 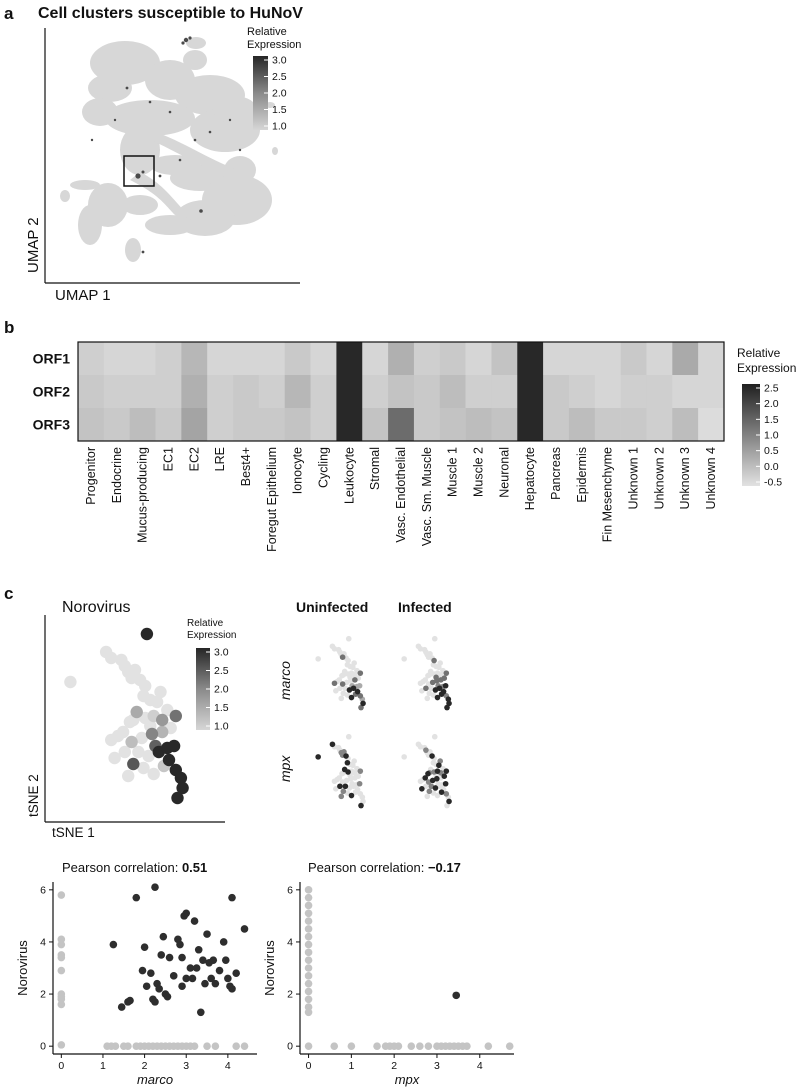 I want to click on heatmap-cell: ORF1 / EC2: 0.2, so click(x=194, y=359).